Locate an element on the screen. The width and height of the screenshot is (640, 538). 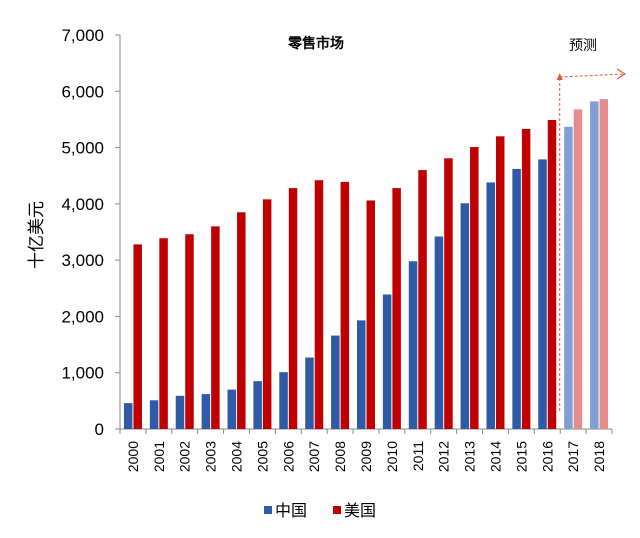
bar-usa-2014 is located at coordinates (500, 283).